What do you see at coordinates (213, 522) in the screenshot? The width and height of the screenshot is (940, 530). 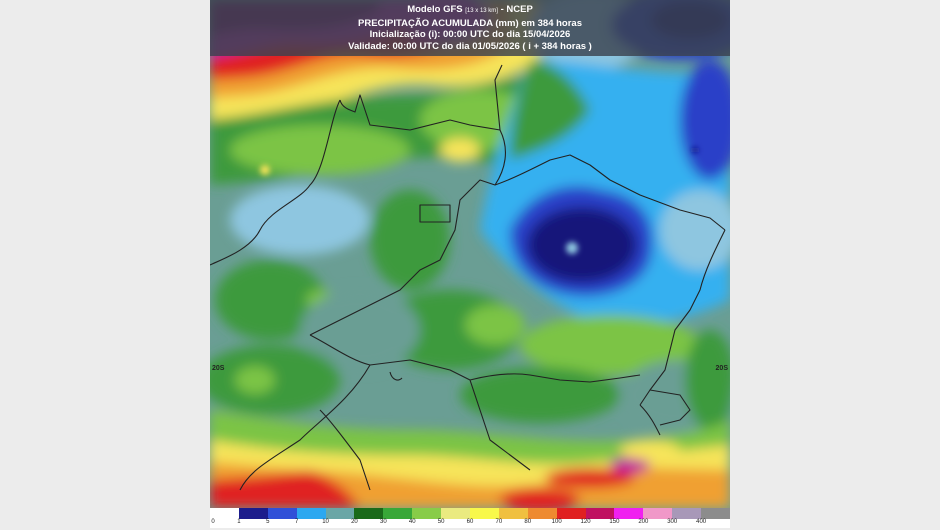 I see `legend-tick-label: 0` at bounding box center [213, 522].